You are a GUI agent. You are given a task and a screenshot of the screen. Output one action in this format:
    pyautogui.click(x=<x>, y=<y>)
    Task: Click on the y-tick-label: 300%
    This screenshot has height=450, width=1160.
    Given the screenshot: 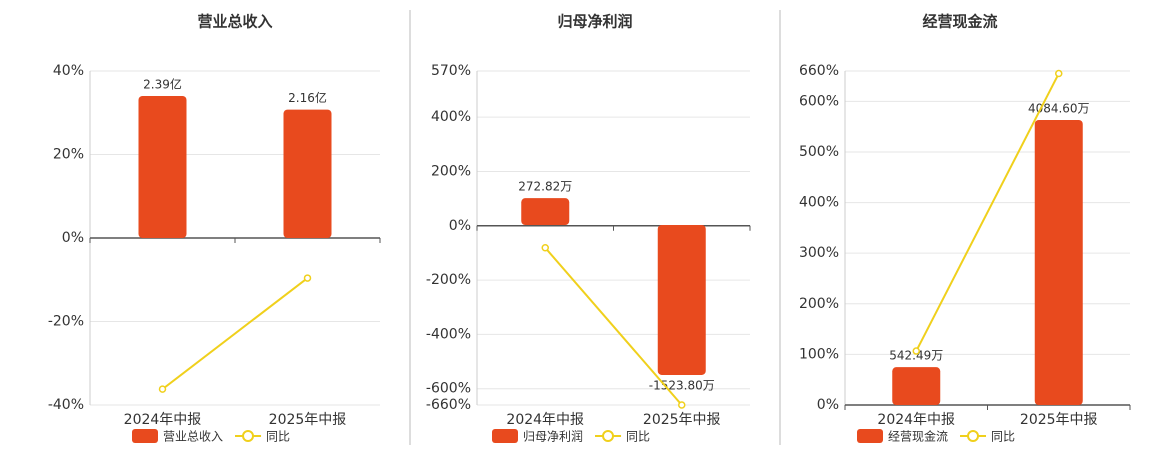 What is the action you would take?
    pyautogui.click(x=819, y=253)
    